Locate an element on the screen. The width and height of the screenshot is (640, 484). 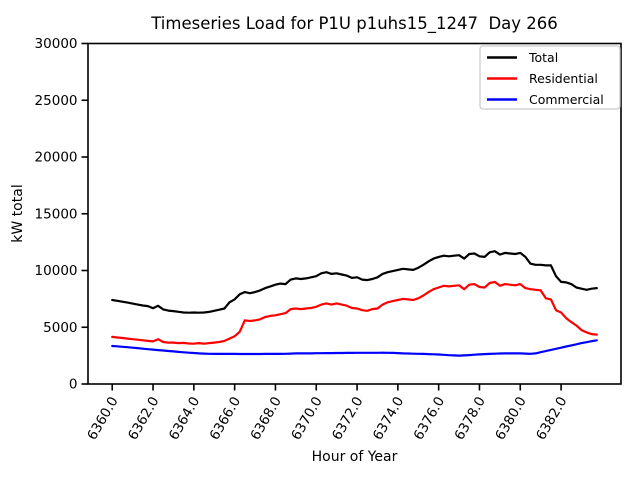
y-tick-label: 5000 is located at coordinates (60, 328).